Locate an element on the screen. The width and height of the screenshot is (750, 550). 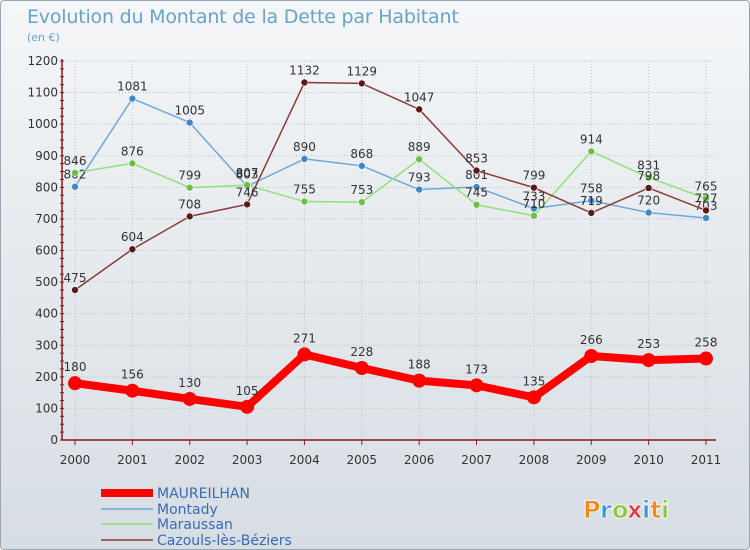
y-tick-label: 1000 is located at coordinates (42, 124).